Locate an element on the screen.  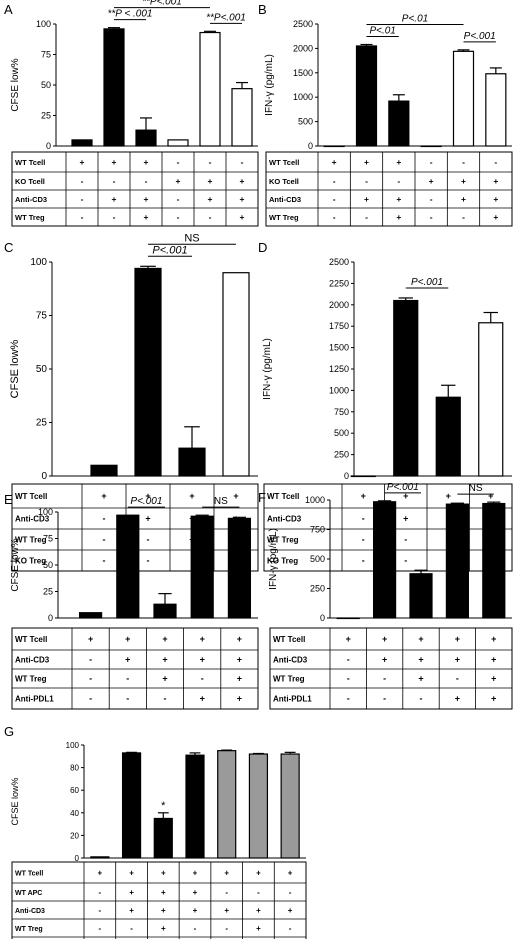
panel-label: C is located at coordinates (8, 247).